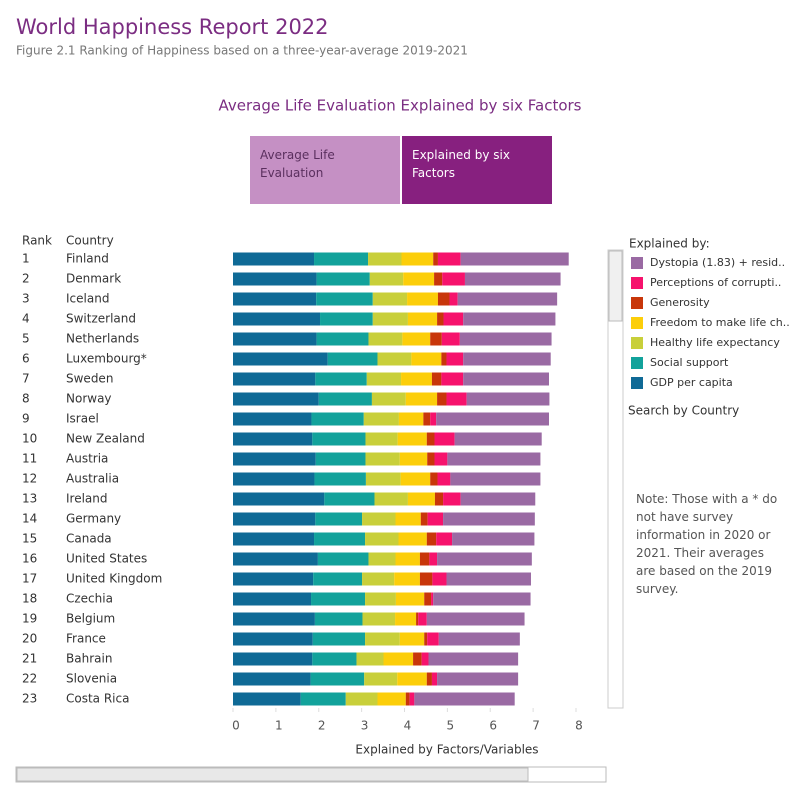  What do you see at coordinates (477, 170) in the screenshot?
I see `toggle-button: Explained by six Factors` at bounding box center [477, 170].